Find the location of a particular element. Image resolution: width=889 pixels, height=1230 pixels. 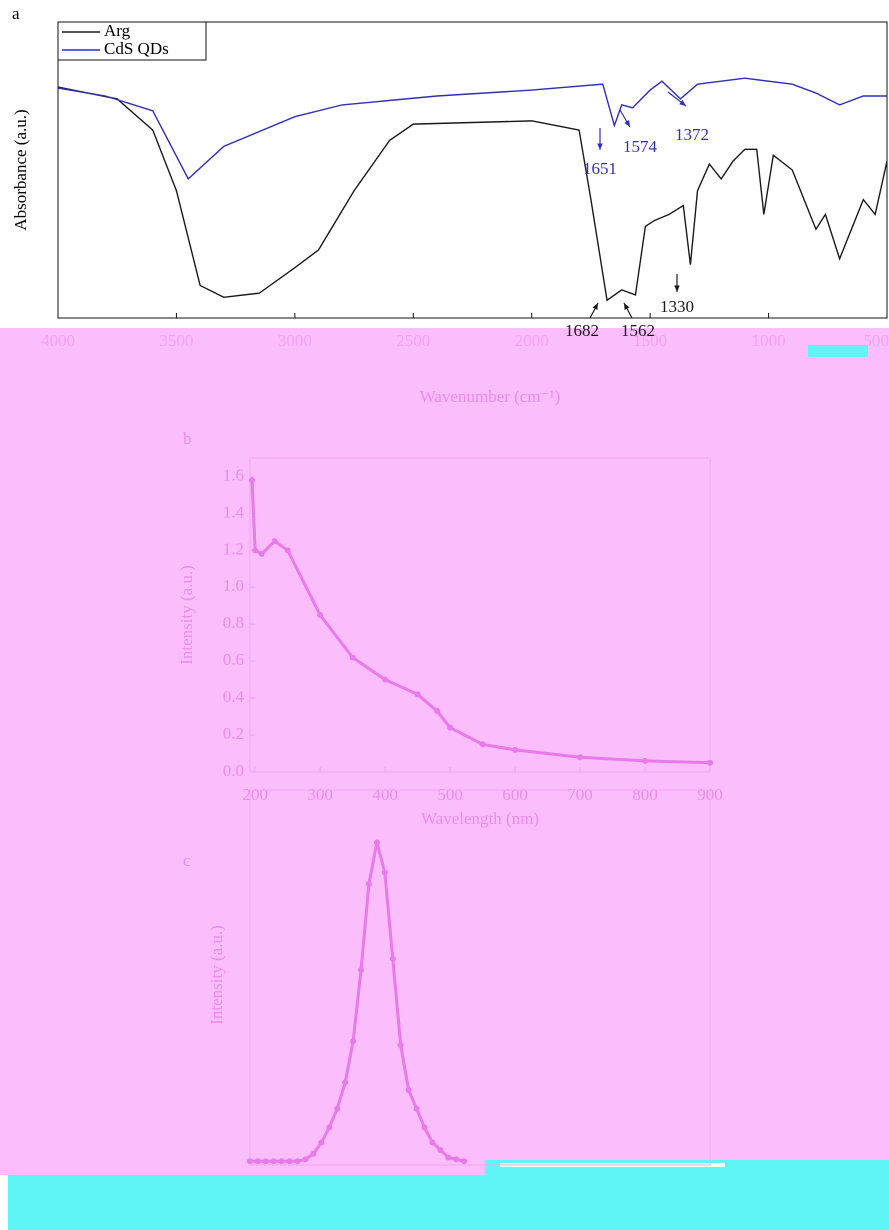

x-tick-label: 300 is located at coordinates (320, 794).